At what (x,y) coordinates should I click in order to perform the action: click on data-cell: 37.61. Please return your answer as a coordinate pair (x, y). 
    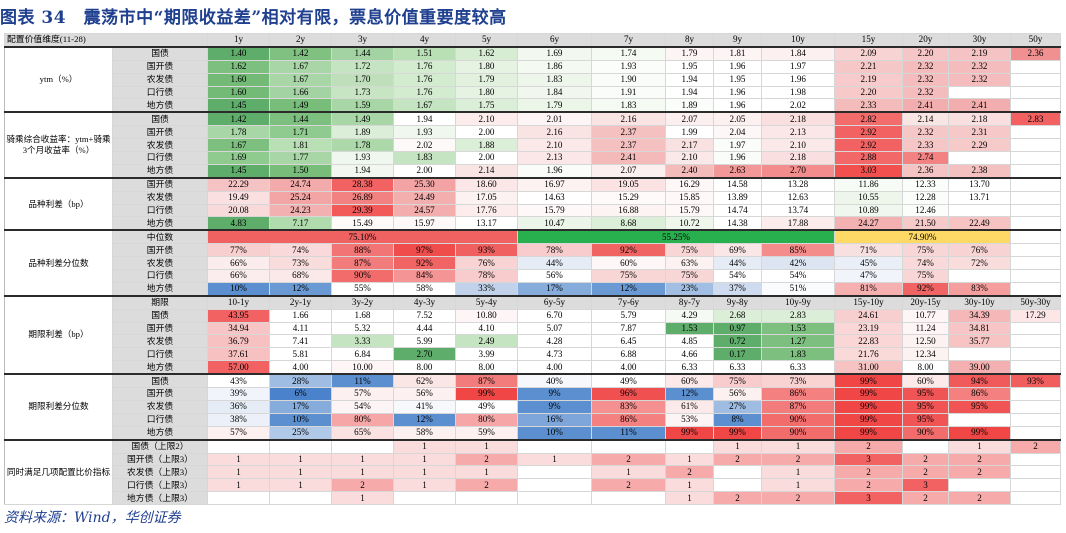
    Looking at the image, I should click on (238, 354).